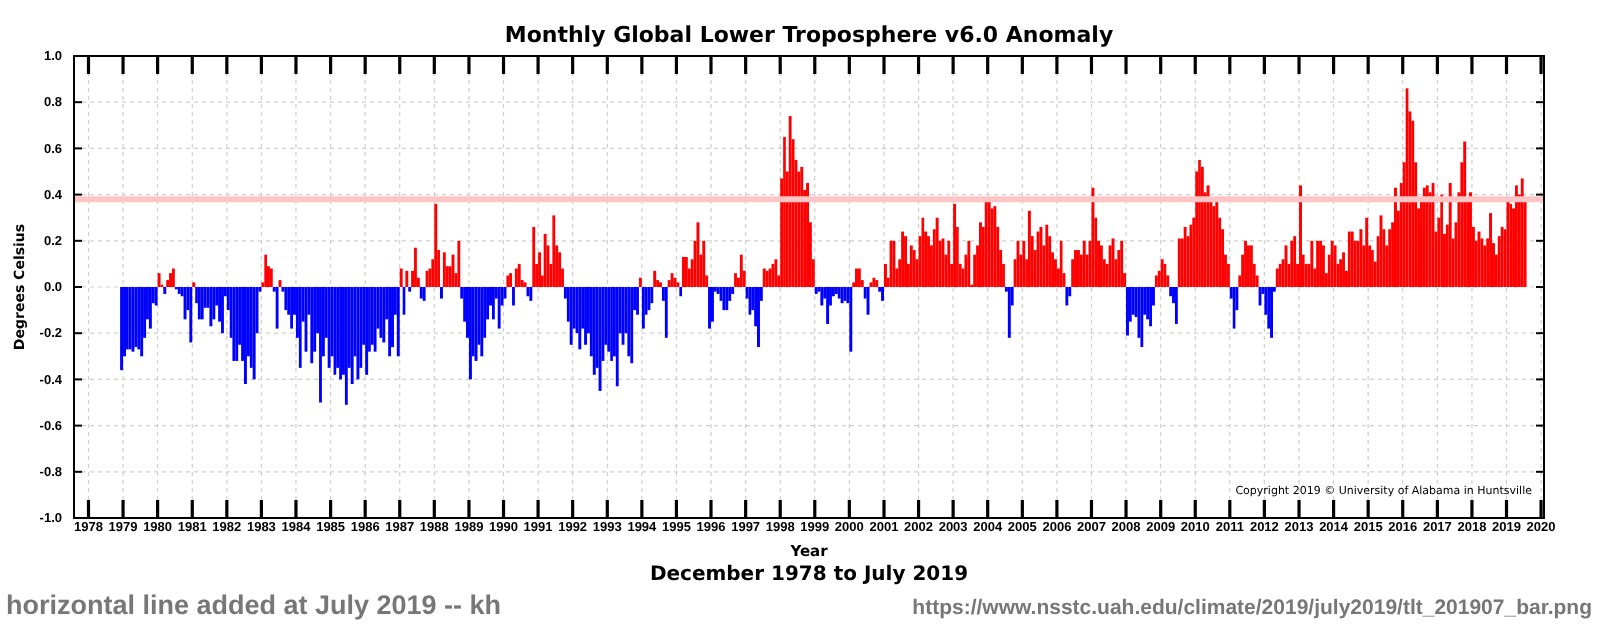  What do you see at coordinates (254, 605) in the screenshot?
I see `text: horizontal line added at July 2019 -- kh` at bounding box center [254, 605].